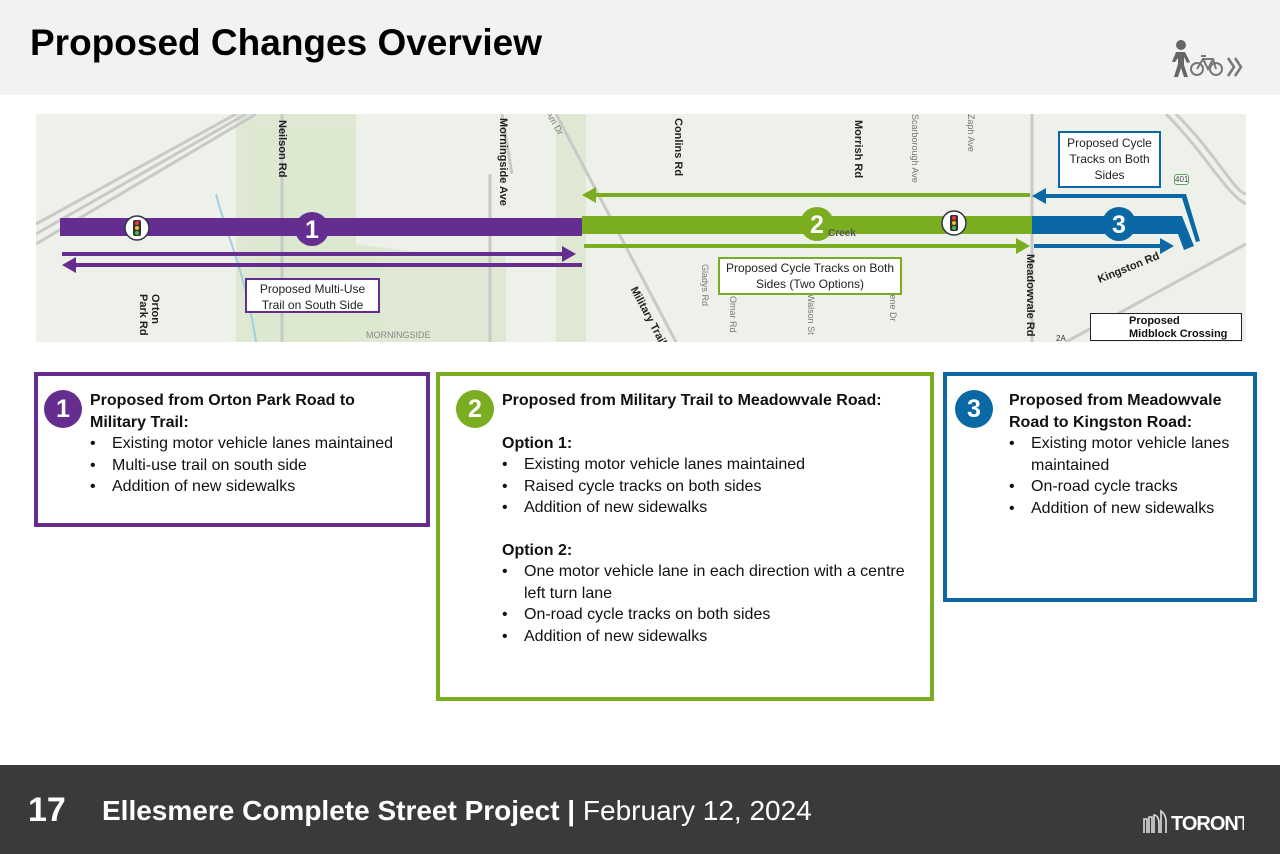 The image size is (1280, 854). What do you see at coordinates (537, 550) in the screenshot?
I see `option-2-label: Option 2:` at bounding box center [537, 550].